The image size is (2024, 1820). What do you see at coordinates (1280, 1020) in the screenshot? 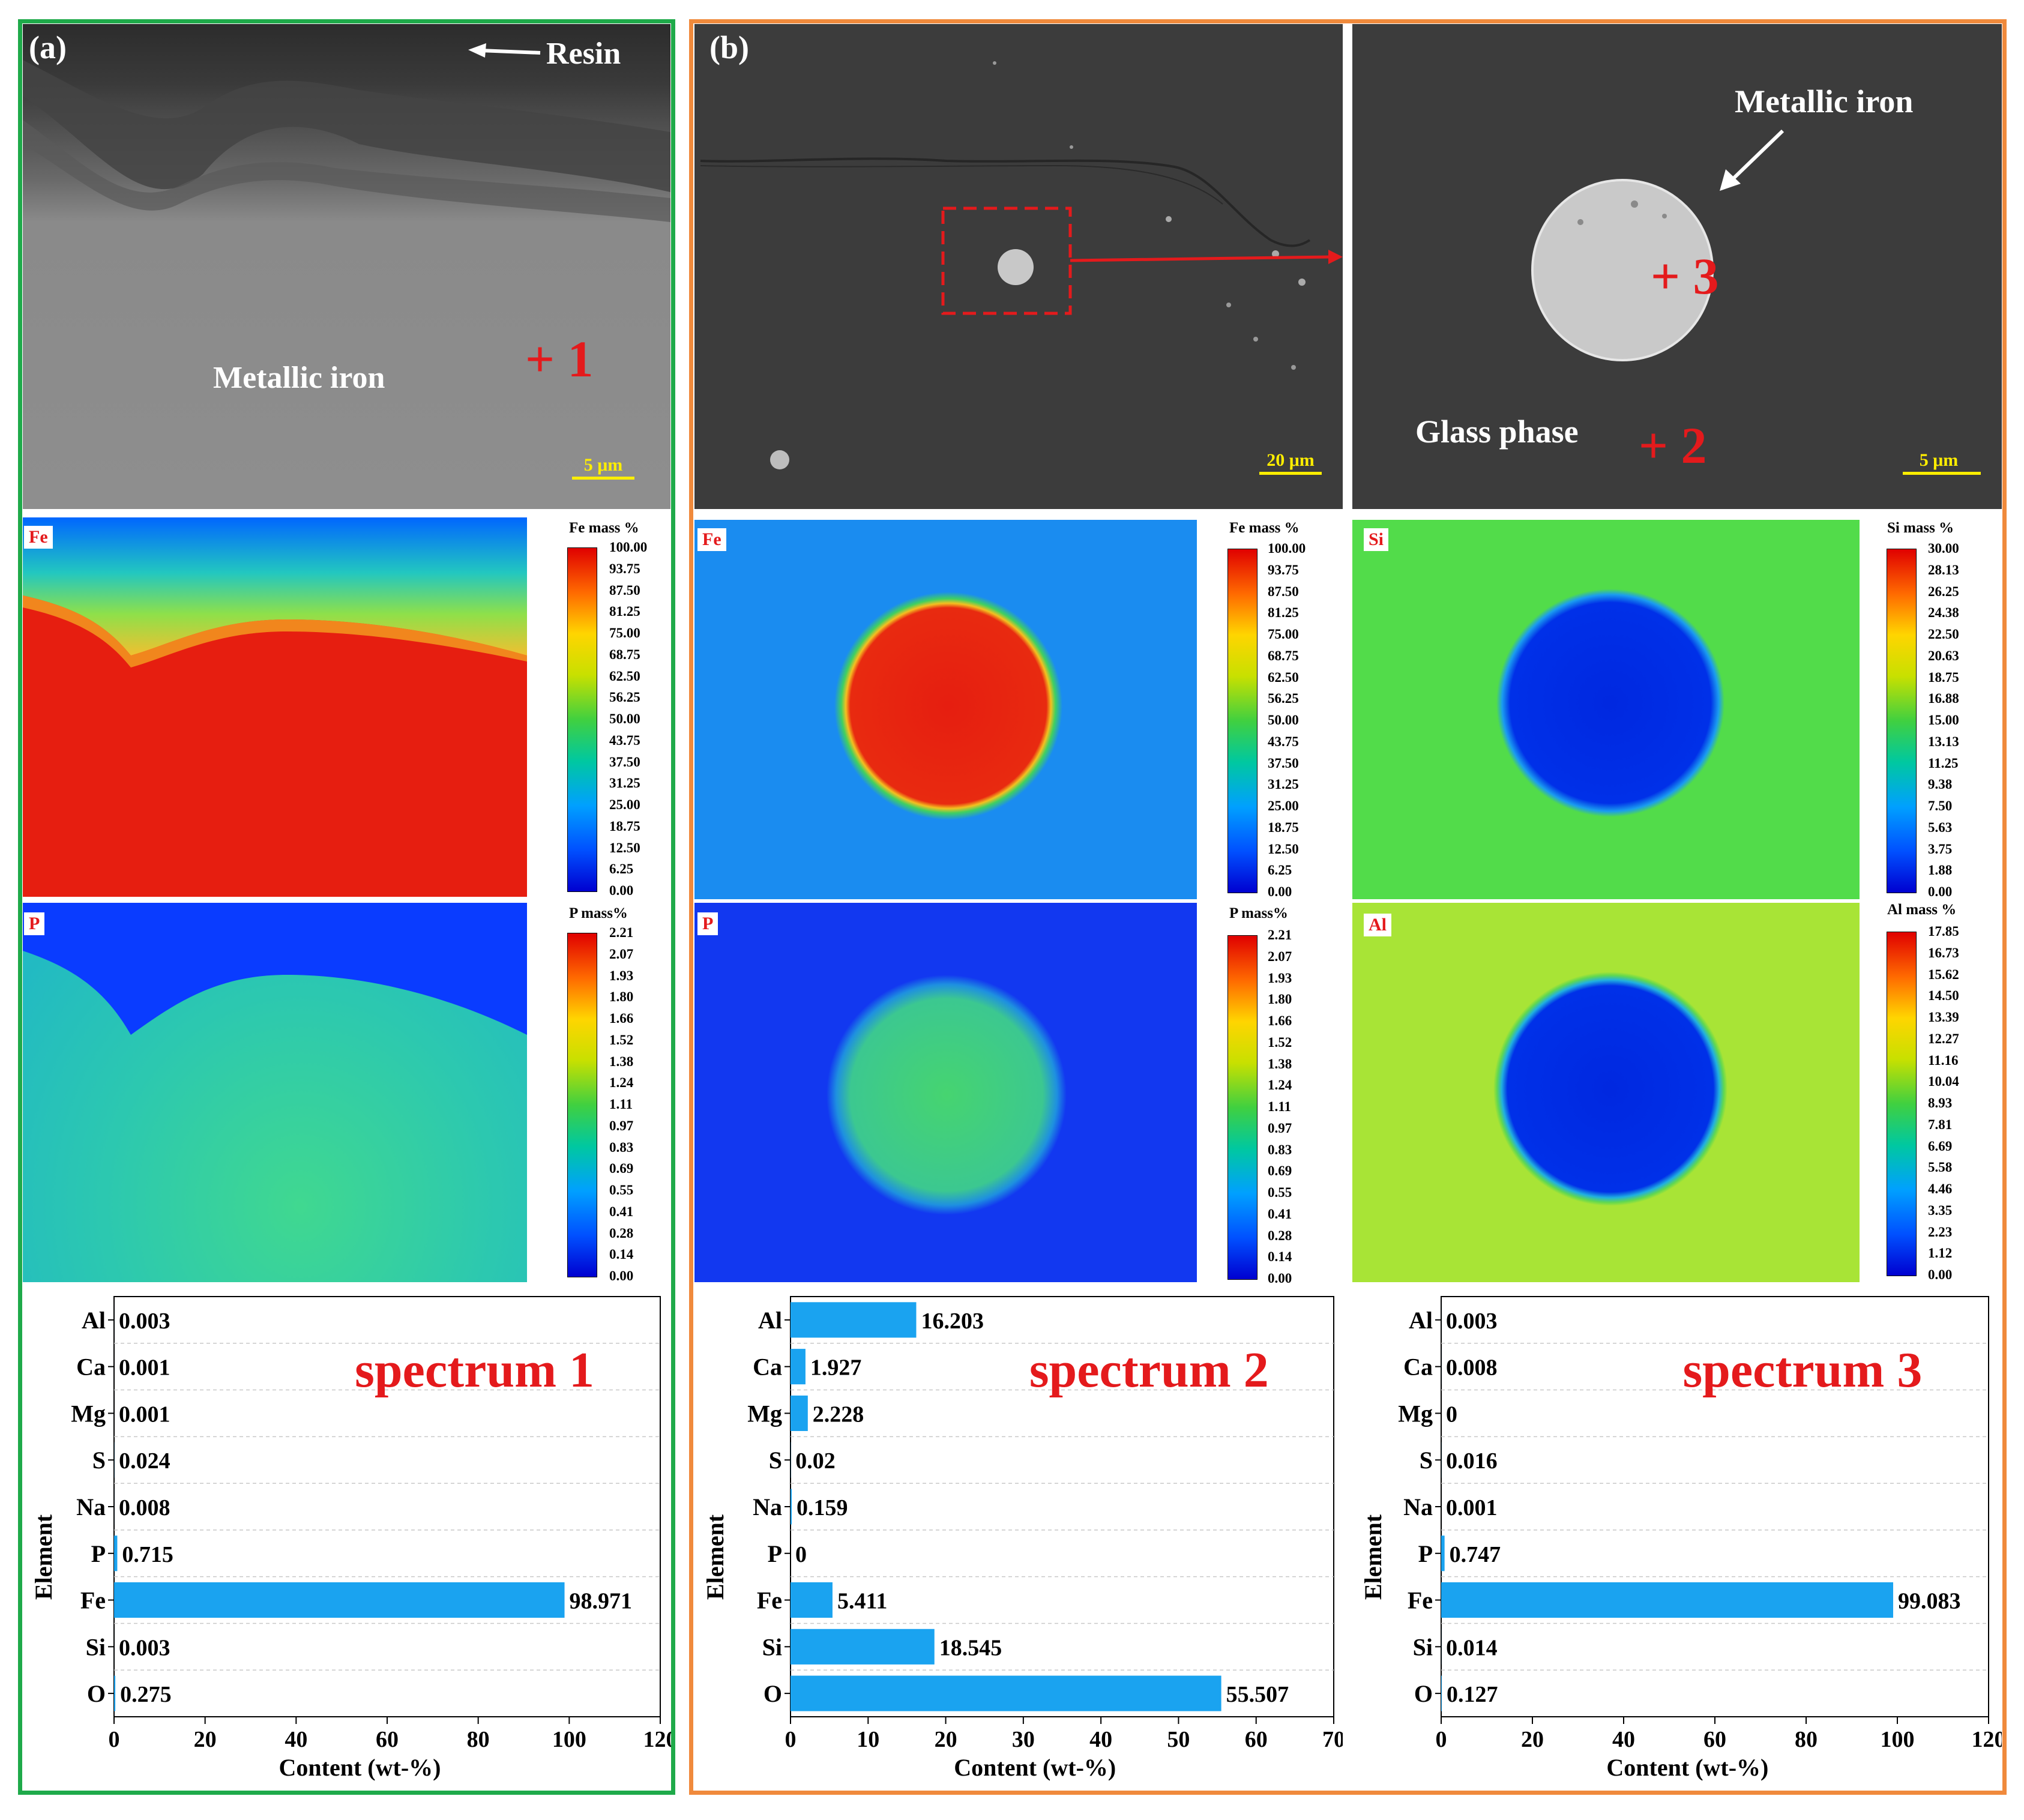
I see `colorbar-tick-label: 1.66` at bounding box center [1280, 1020].